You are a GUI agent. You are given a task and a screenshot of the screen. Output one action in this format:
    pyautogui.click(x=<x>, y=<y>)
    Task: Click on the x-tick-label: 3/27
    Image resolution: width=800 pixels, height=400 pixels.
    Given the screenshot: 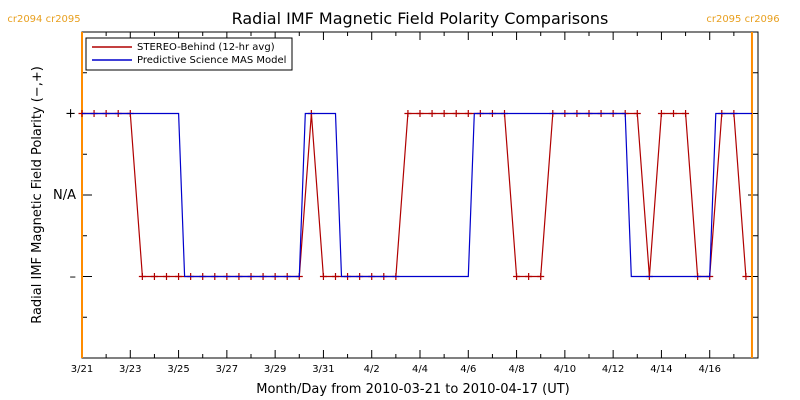 What is the action you would take?
    pyautogui.click(x=227, y=369)
    